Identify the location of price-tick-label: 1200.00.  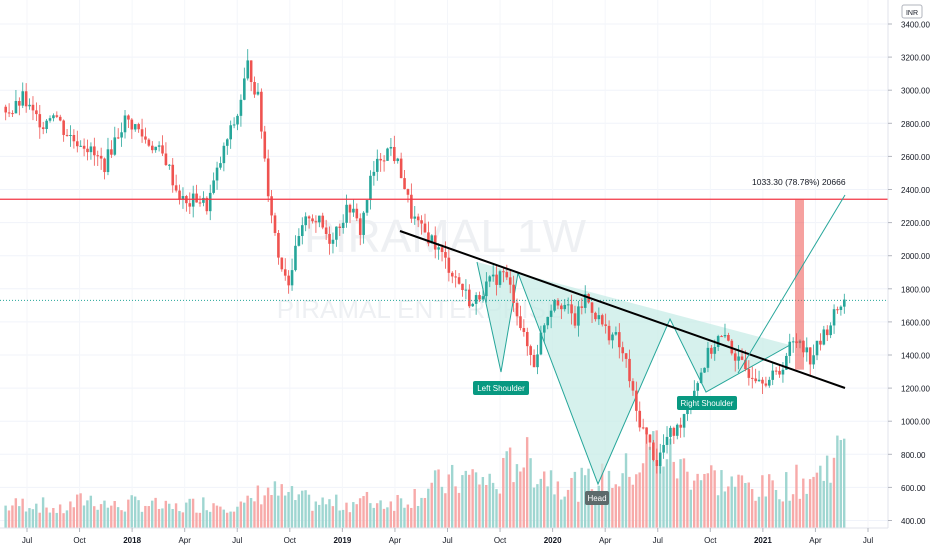
(915, 389).